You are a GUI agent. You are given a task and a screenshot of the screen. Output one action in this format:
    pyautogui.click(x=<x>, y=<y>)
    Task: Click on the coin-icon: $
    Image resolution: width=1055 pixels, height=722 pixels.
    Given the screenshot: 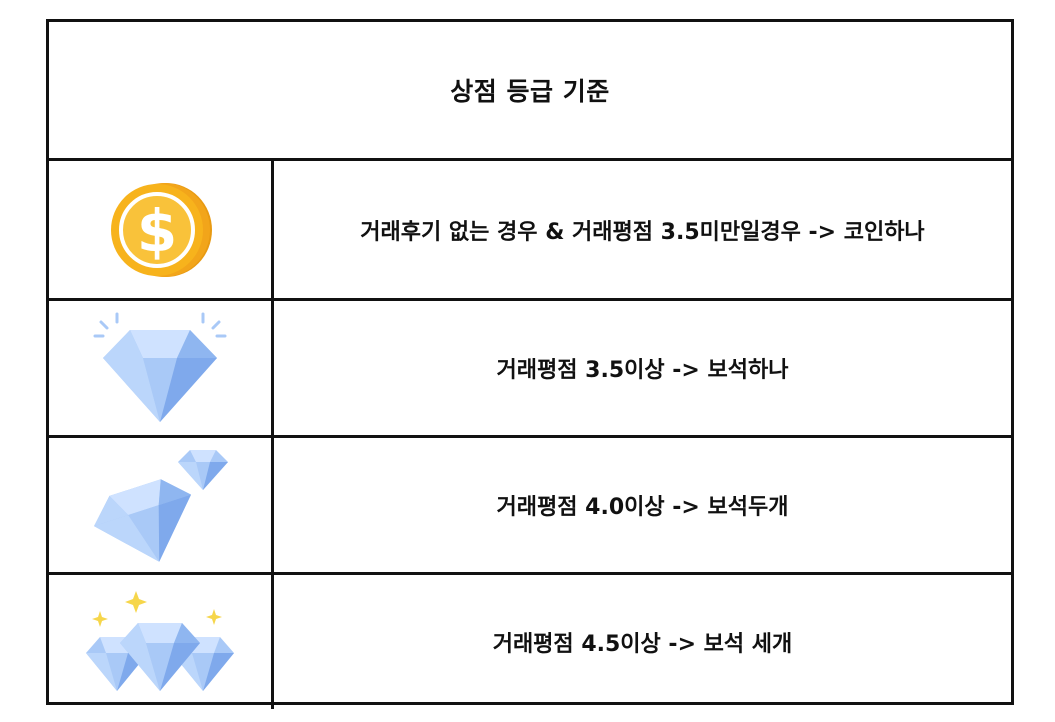 What is the action you would take?
    pyautogui.click(x=161, y=229)
    